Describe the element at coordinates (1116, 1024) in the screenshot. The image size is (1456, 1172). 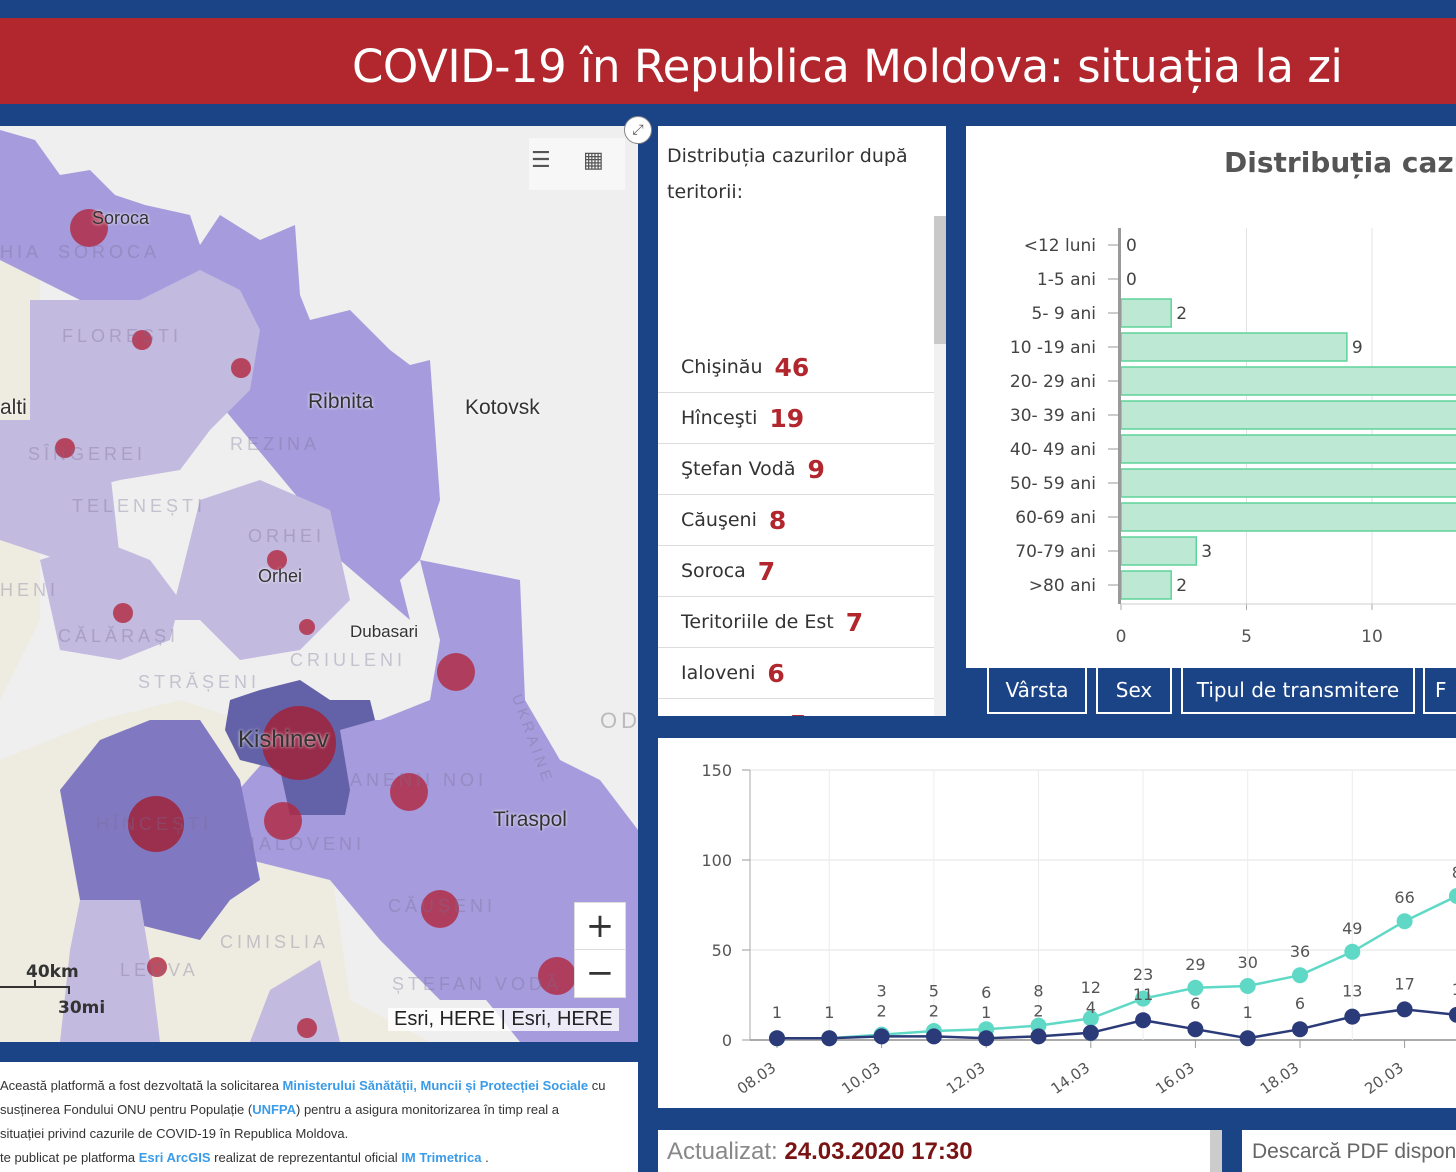
I see `series-line` at that location.